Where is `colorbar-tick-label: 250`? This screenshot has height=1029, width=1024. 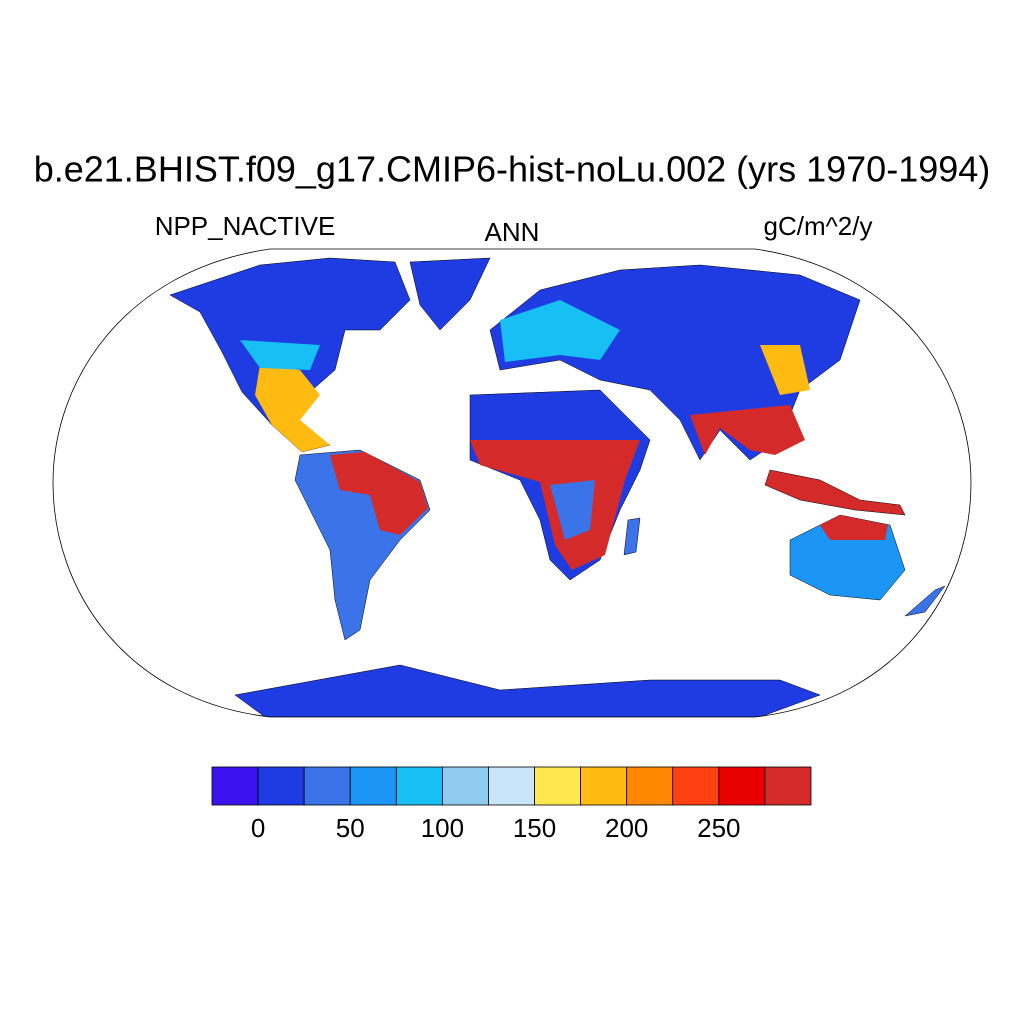 colorbar-tick-label: 250 is located at coordinates (718, 828).